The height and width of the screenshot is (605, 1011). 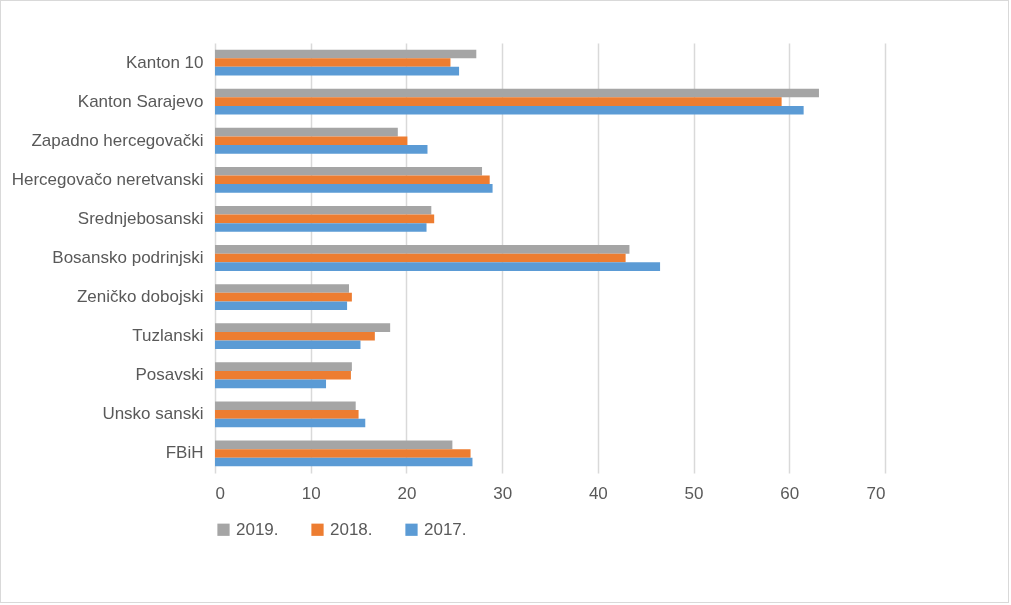 I want to click on y-tick-label: Posavski, so click(x=169, y=375).